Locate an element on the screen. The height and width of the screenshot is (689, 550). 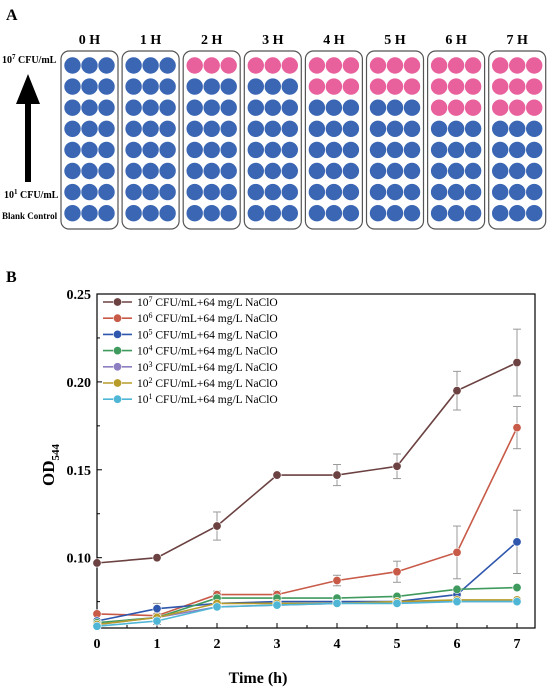
legend-label: 105 CFU/mL+64 mg/L NaClO is located at coordinates (207, 334).